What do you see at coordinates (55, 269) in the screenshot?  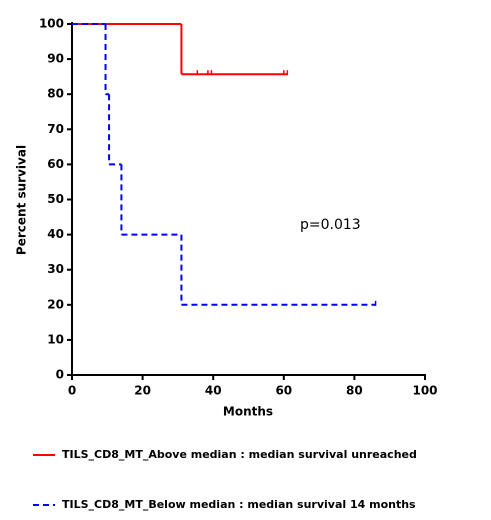 I see `y-tick-label: 30` at bounding box center [55, 269].